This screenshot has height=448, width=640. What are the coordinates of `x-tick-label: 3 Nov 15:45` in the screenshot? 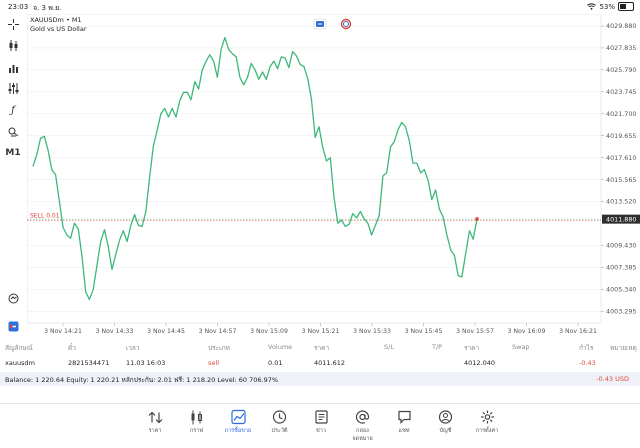 It's located at (424, 331).